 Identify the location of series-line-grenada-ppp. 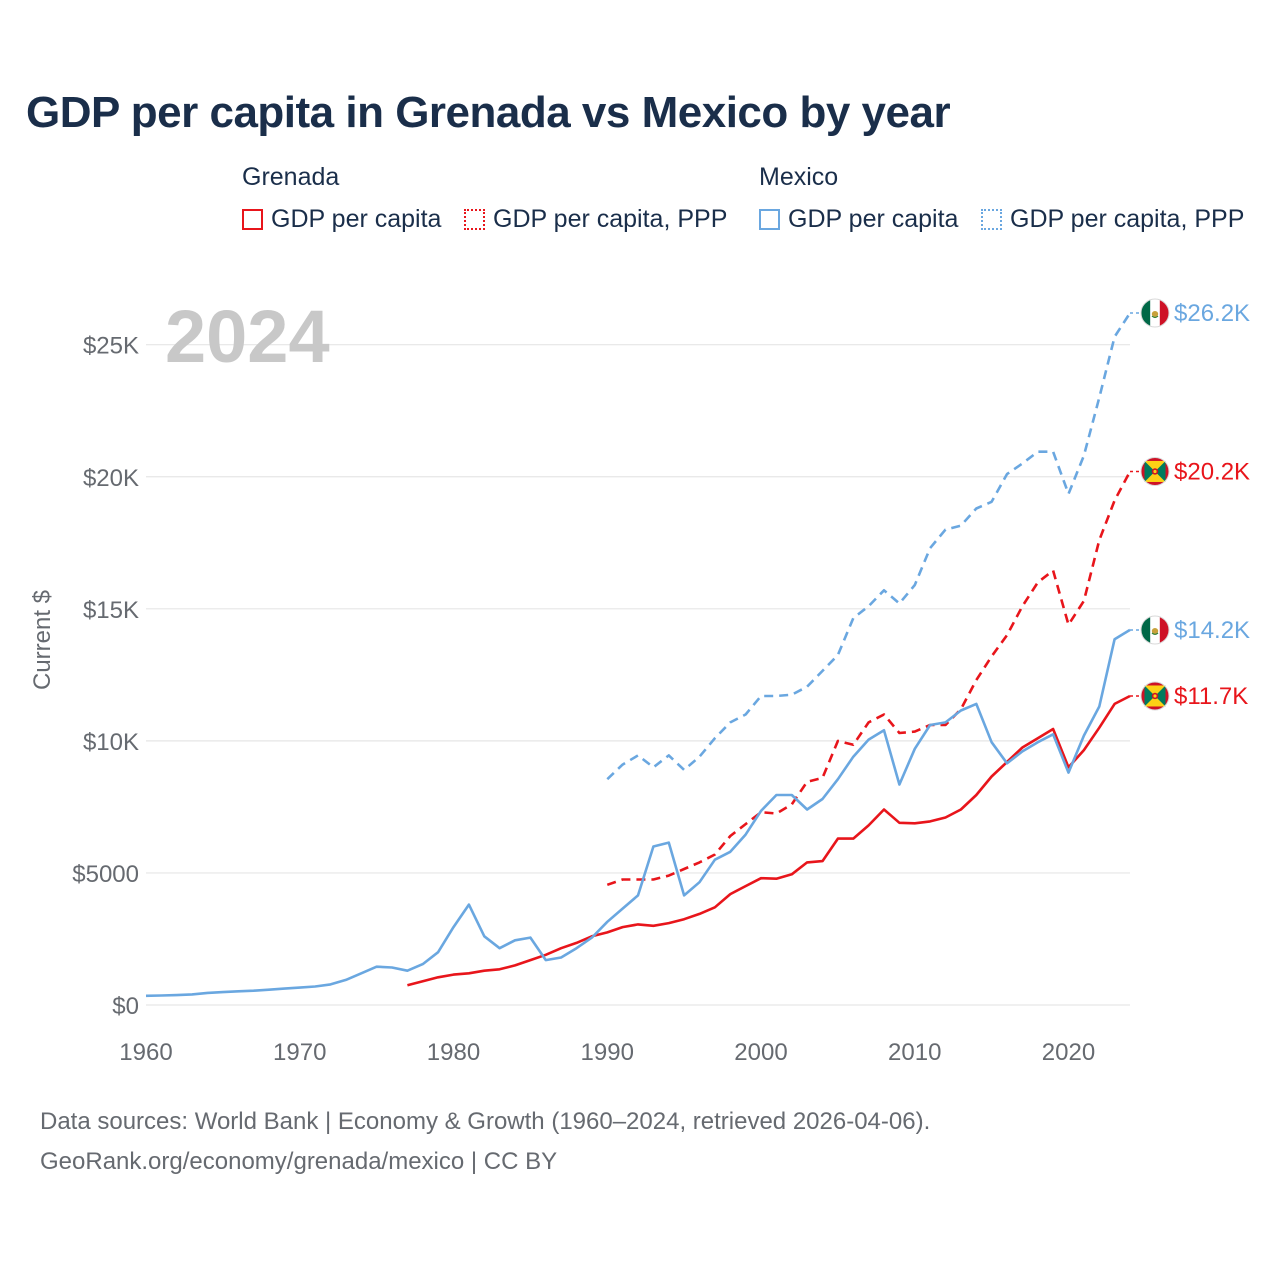
(869, 678).